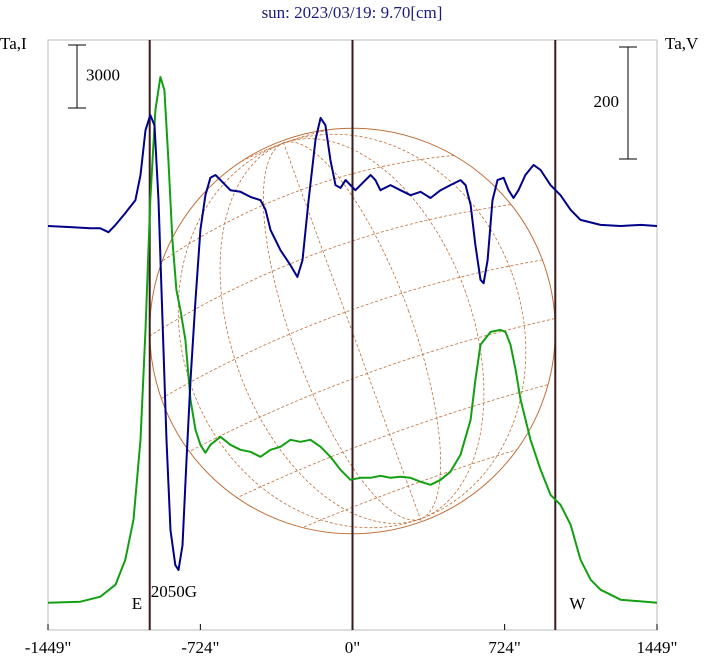 Image resolution: width=708 pixels, height=662 pixels. I want to click on x-tick-label: 724", so click(504, 647).